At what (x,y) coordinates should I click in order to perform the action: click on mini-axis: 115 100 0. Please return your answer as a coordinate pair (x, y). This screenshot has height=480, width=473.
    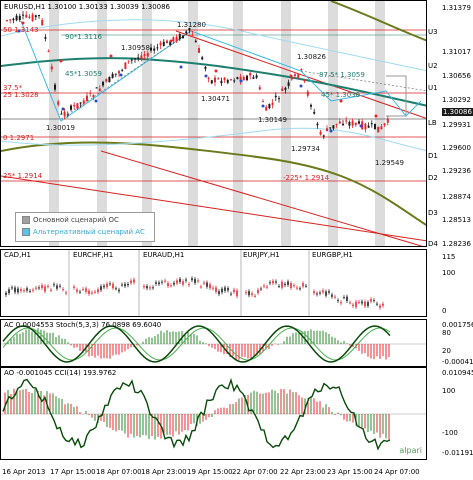
    Looking at the image, I should click on (450, 283).